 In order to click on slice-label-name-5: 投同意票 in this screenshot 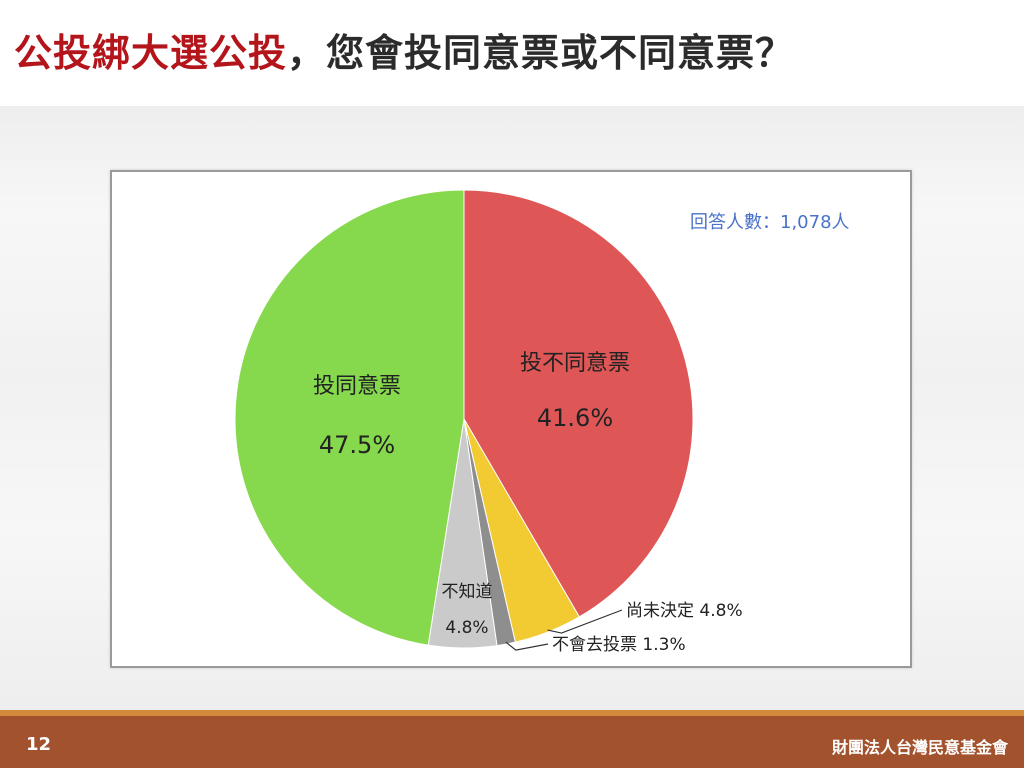, I will do `click(357, 386)`.